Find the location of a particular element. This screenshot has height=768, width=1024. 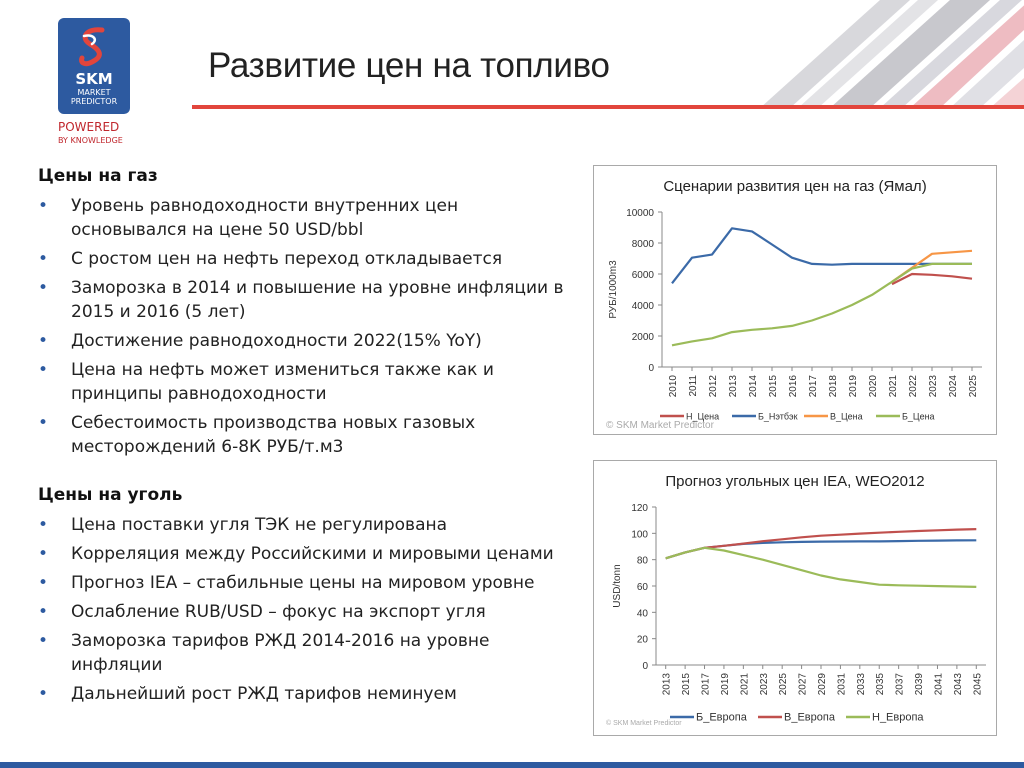

x-tick-label: 2010 is located at coordinates (673, 386).